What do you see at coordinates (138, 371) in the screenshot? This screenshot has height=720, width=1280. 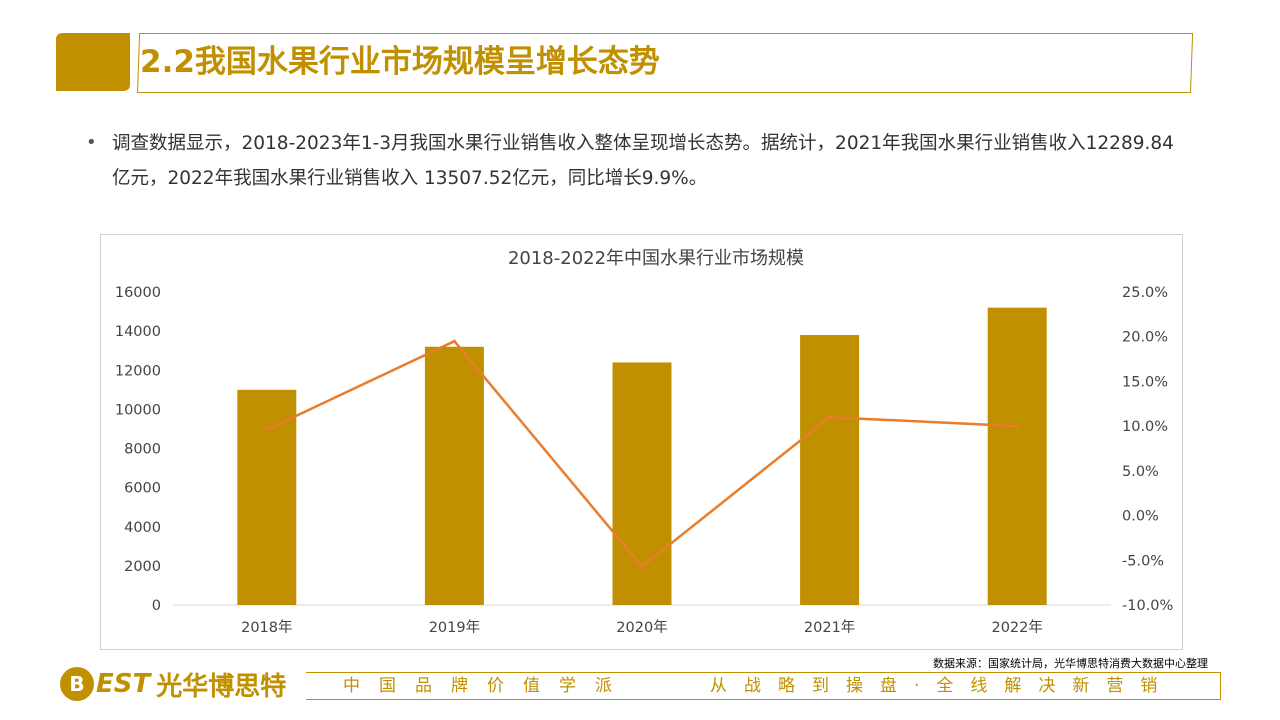 I see `y-left-tick-label: 12000` at bounding box center [138, 371].